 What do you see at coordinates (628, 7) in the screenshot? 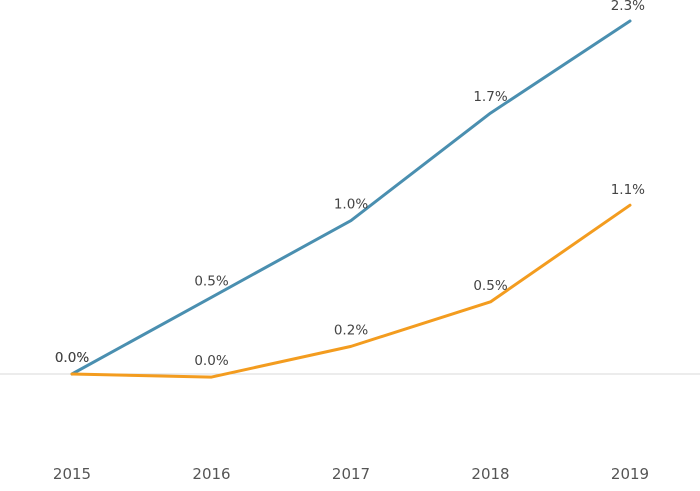
I see `series-1-data-label: 2.3%` at bounding box center [628, 7].